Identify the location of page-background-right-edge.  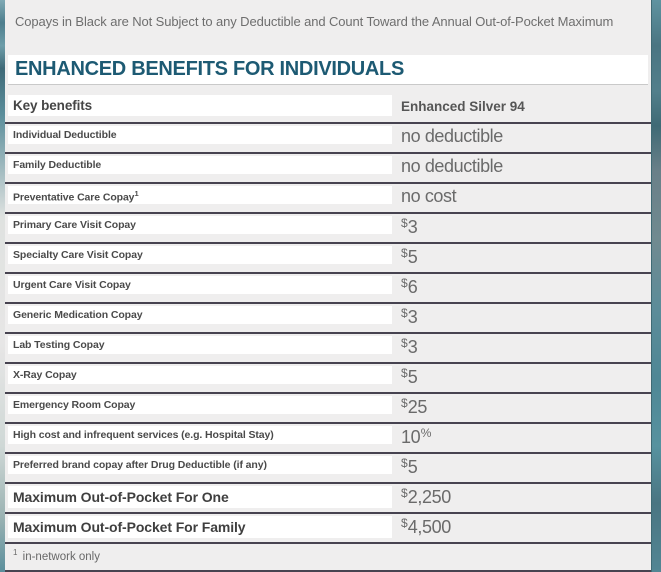
(656, 286).